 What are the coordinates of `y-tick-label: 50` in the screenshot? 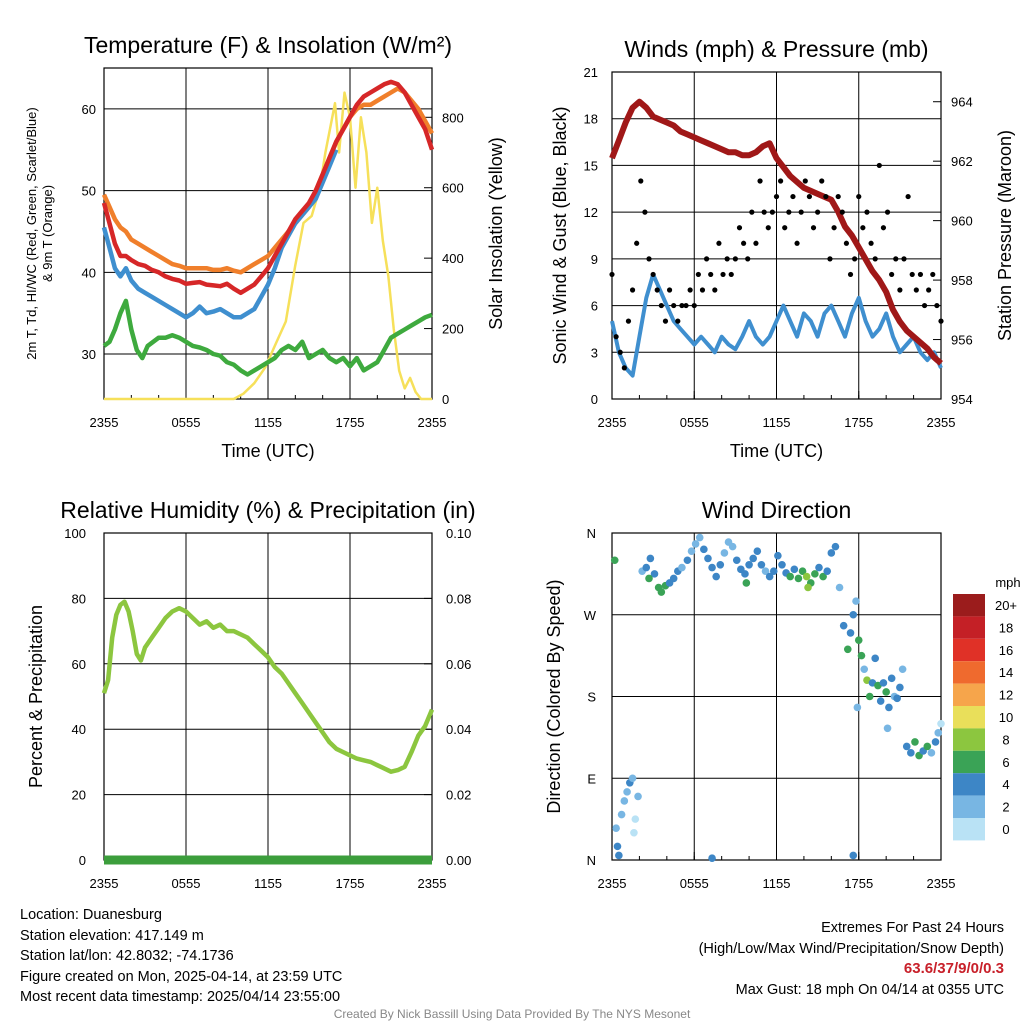 It's located at (89, 191).